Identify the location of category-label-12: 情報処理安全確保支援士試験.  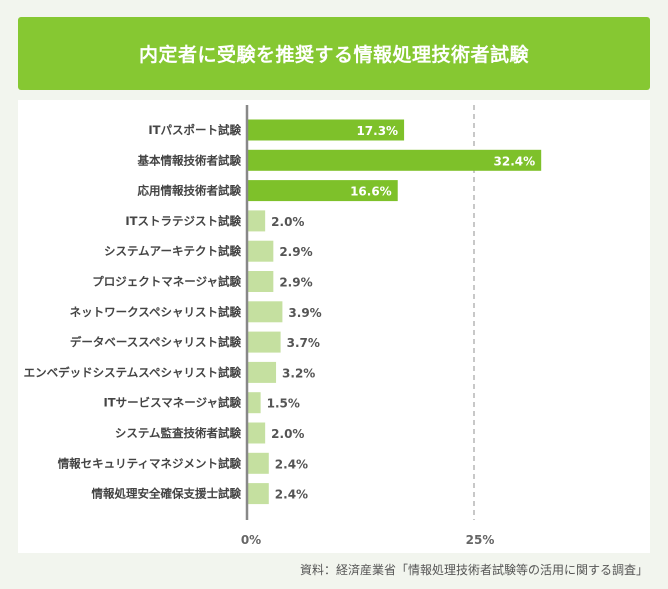
(166, 494).